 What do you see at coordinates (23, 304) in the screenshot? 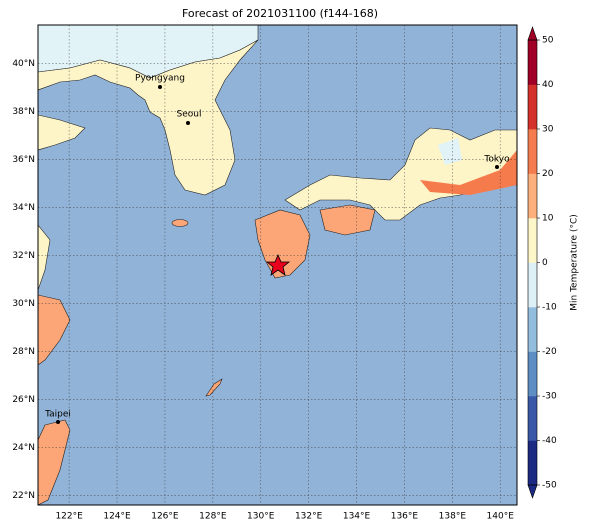
I see `lat-label: 30°N` at bounding box center [23, 304].